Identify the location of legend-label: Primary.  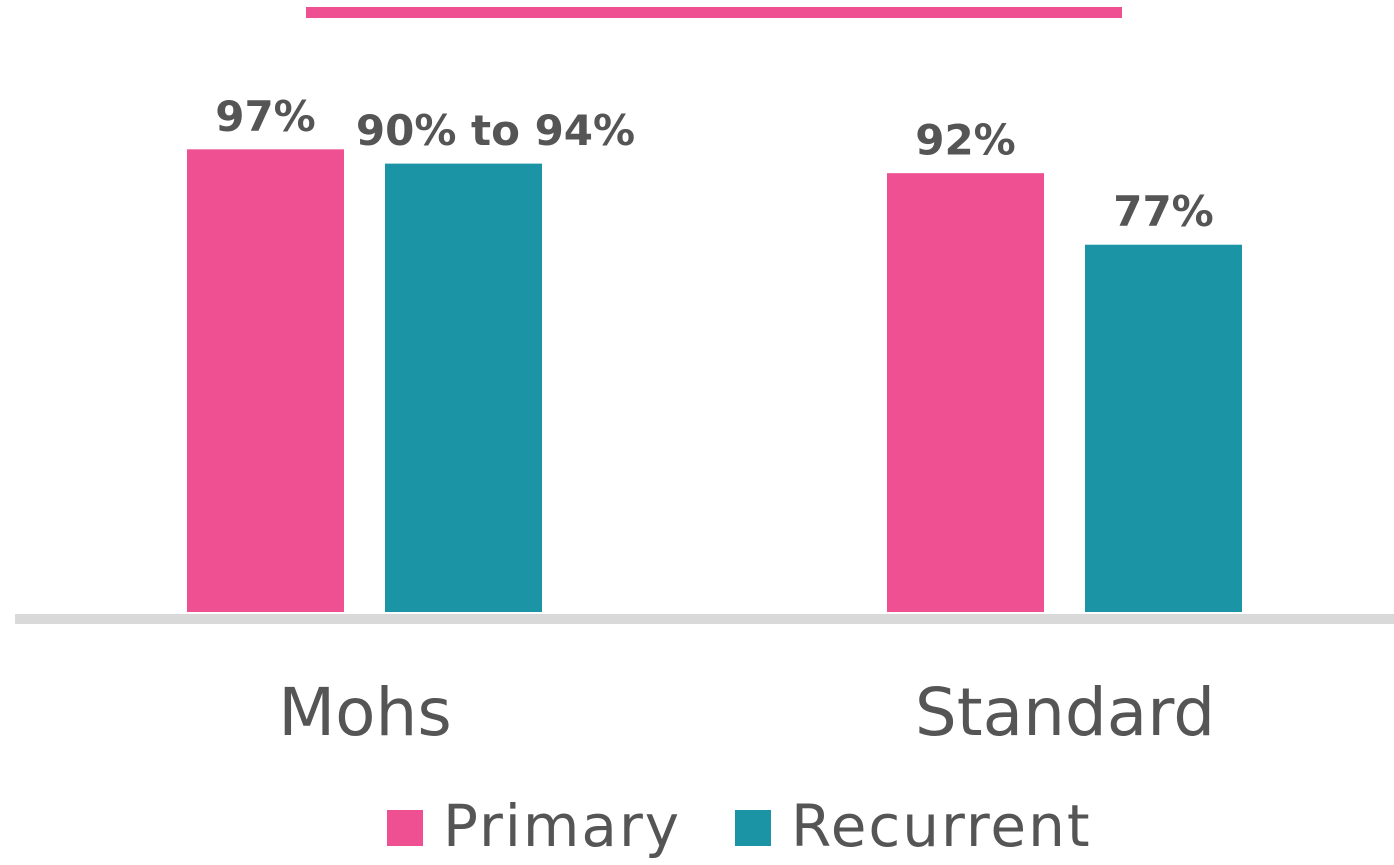
(562, 826).